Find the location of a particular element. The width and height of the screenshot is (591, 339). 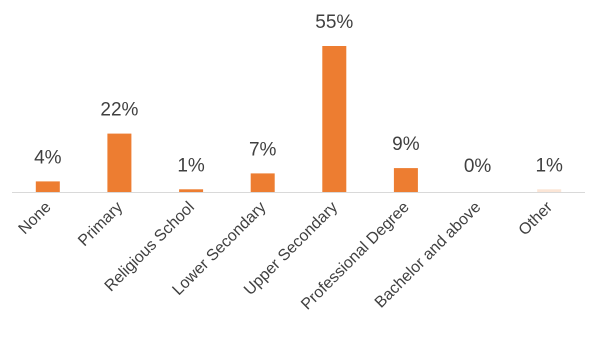

x-tick-label-other: Other is located at coordinates (536, 218).